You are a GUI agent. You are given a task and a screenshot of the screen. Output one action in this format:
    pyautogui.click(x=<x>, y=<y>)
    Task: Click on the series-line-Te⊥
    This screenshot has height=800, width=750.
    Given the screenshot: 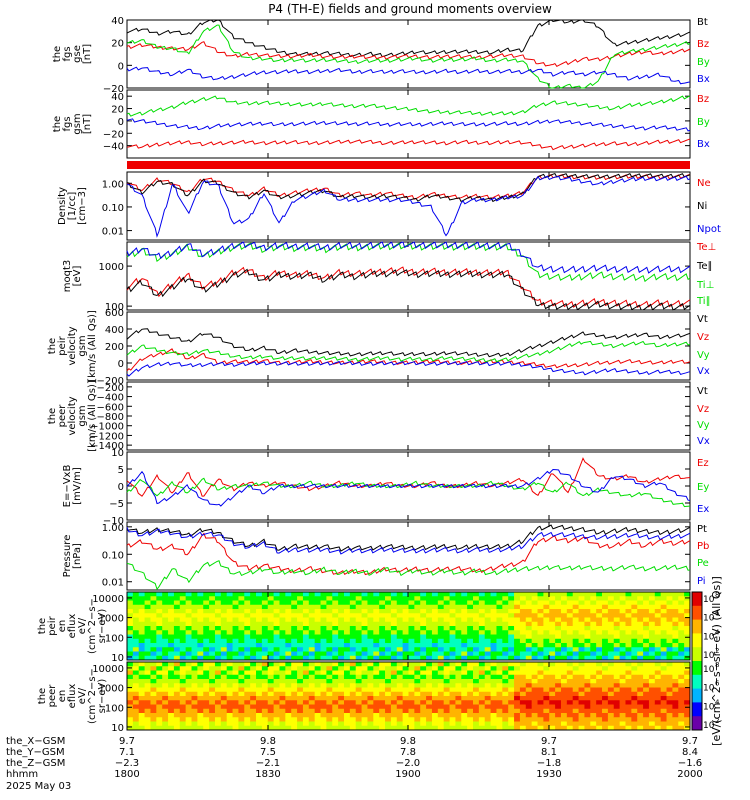 What is the action you would take?
    pyautogui.click(x=408, y=287)
    